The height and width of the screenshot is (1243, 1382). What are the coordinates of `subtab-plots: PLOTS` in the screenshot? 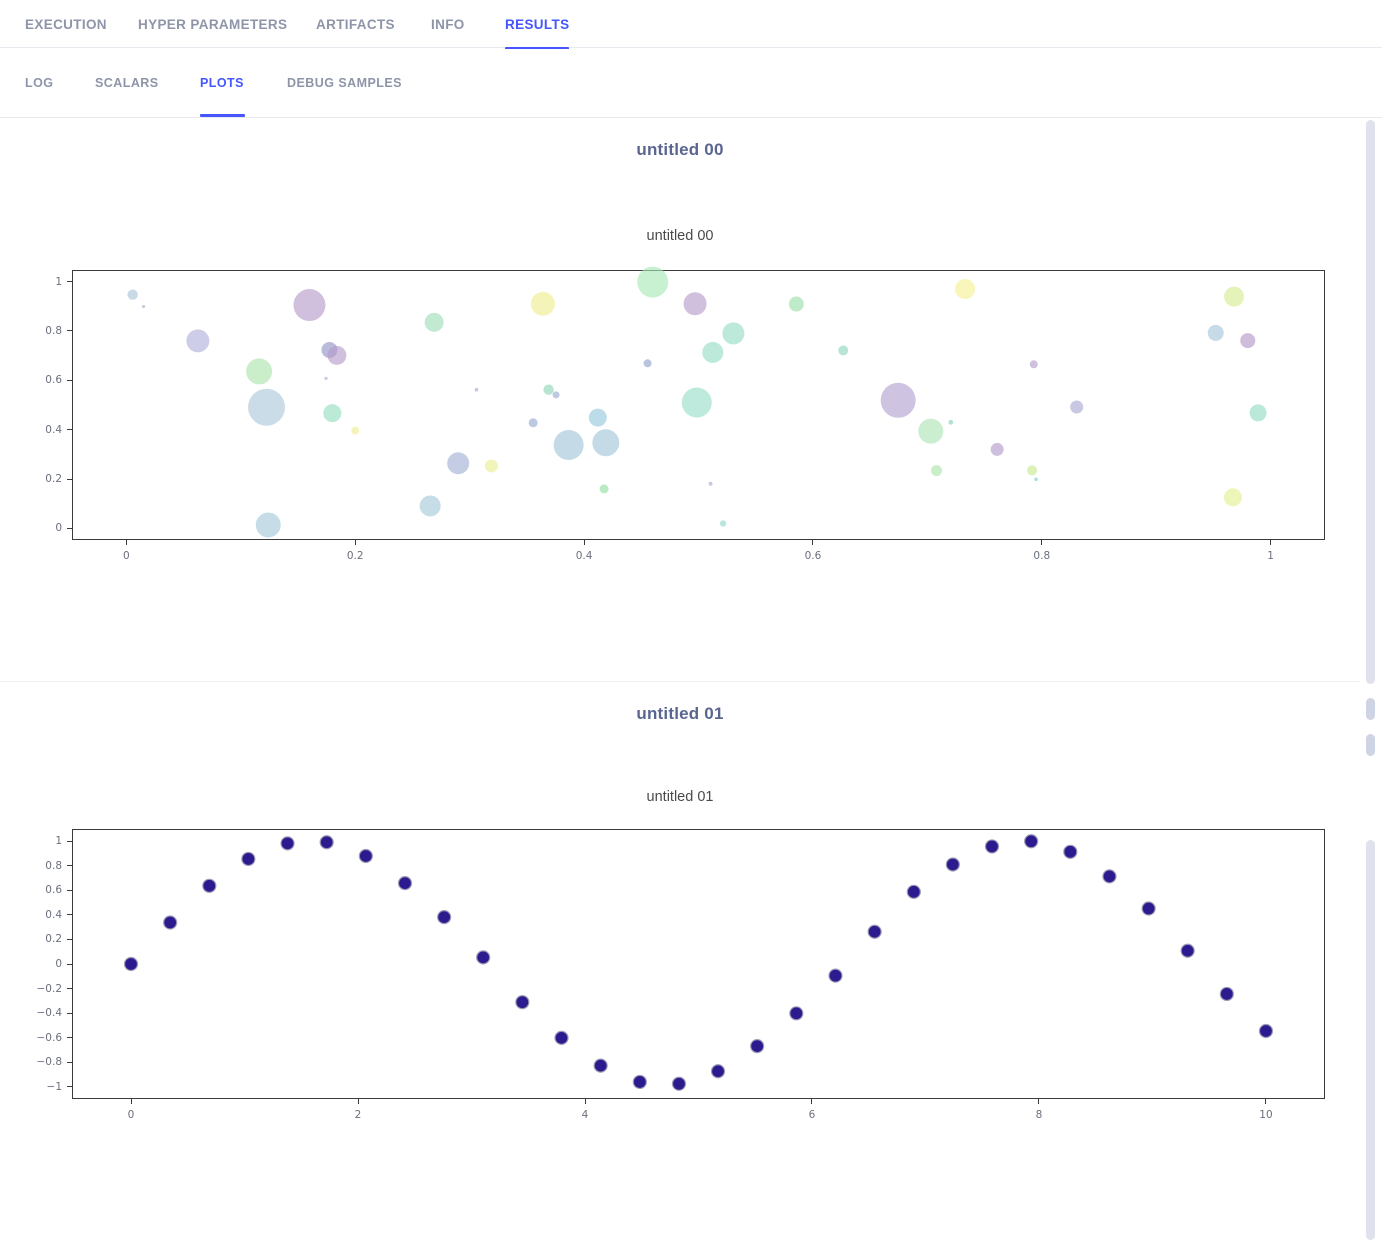 It's located at (222, 83).